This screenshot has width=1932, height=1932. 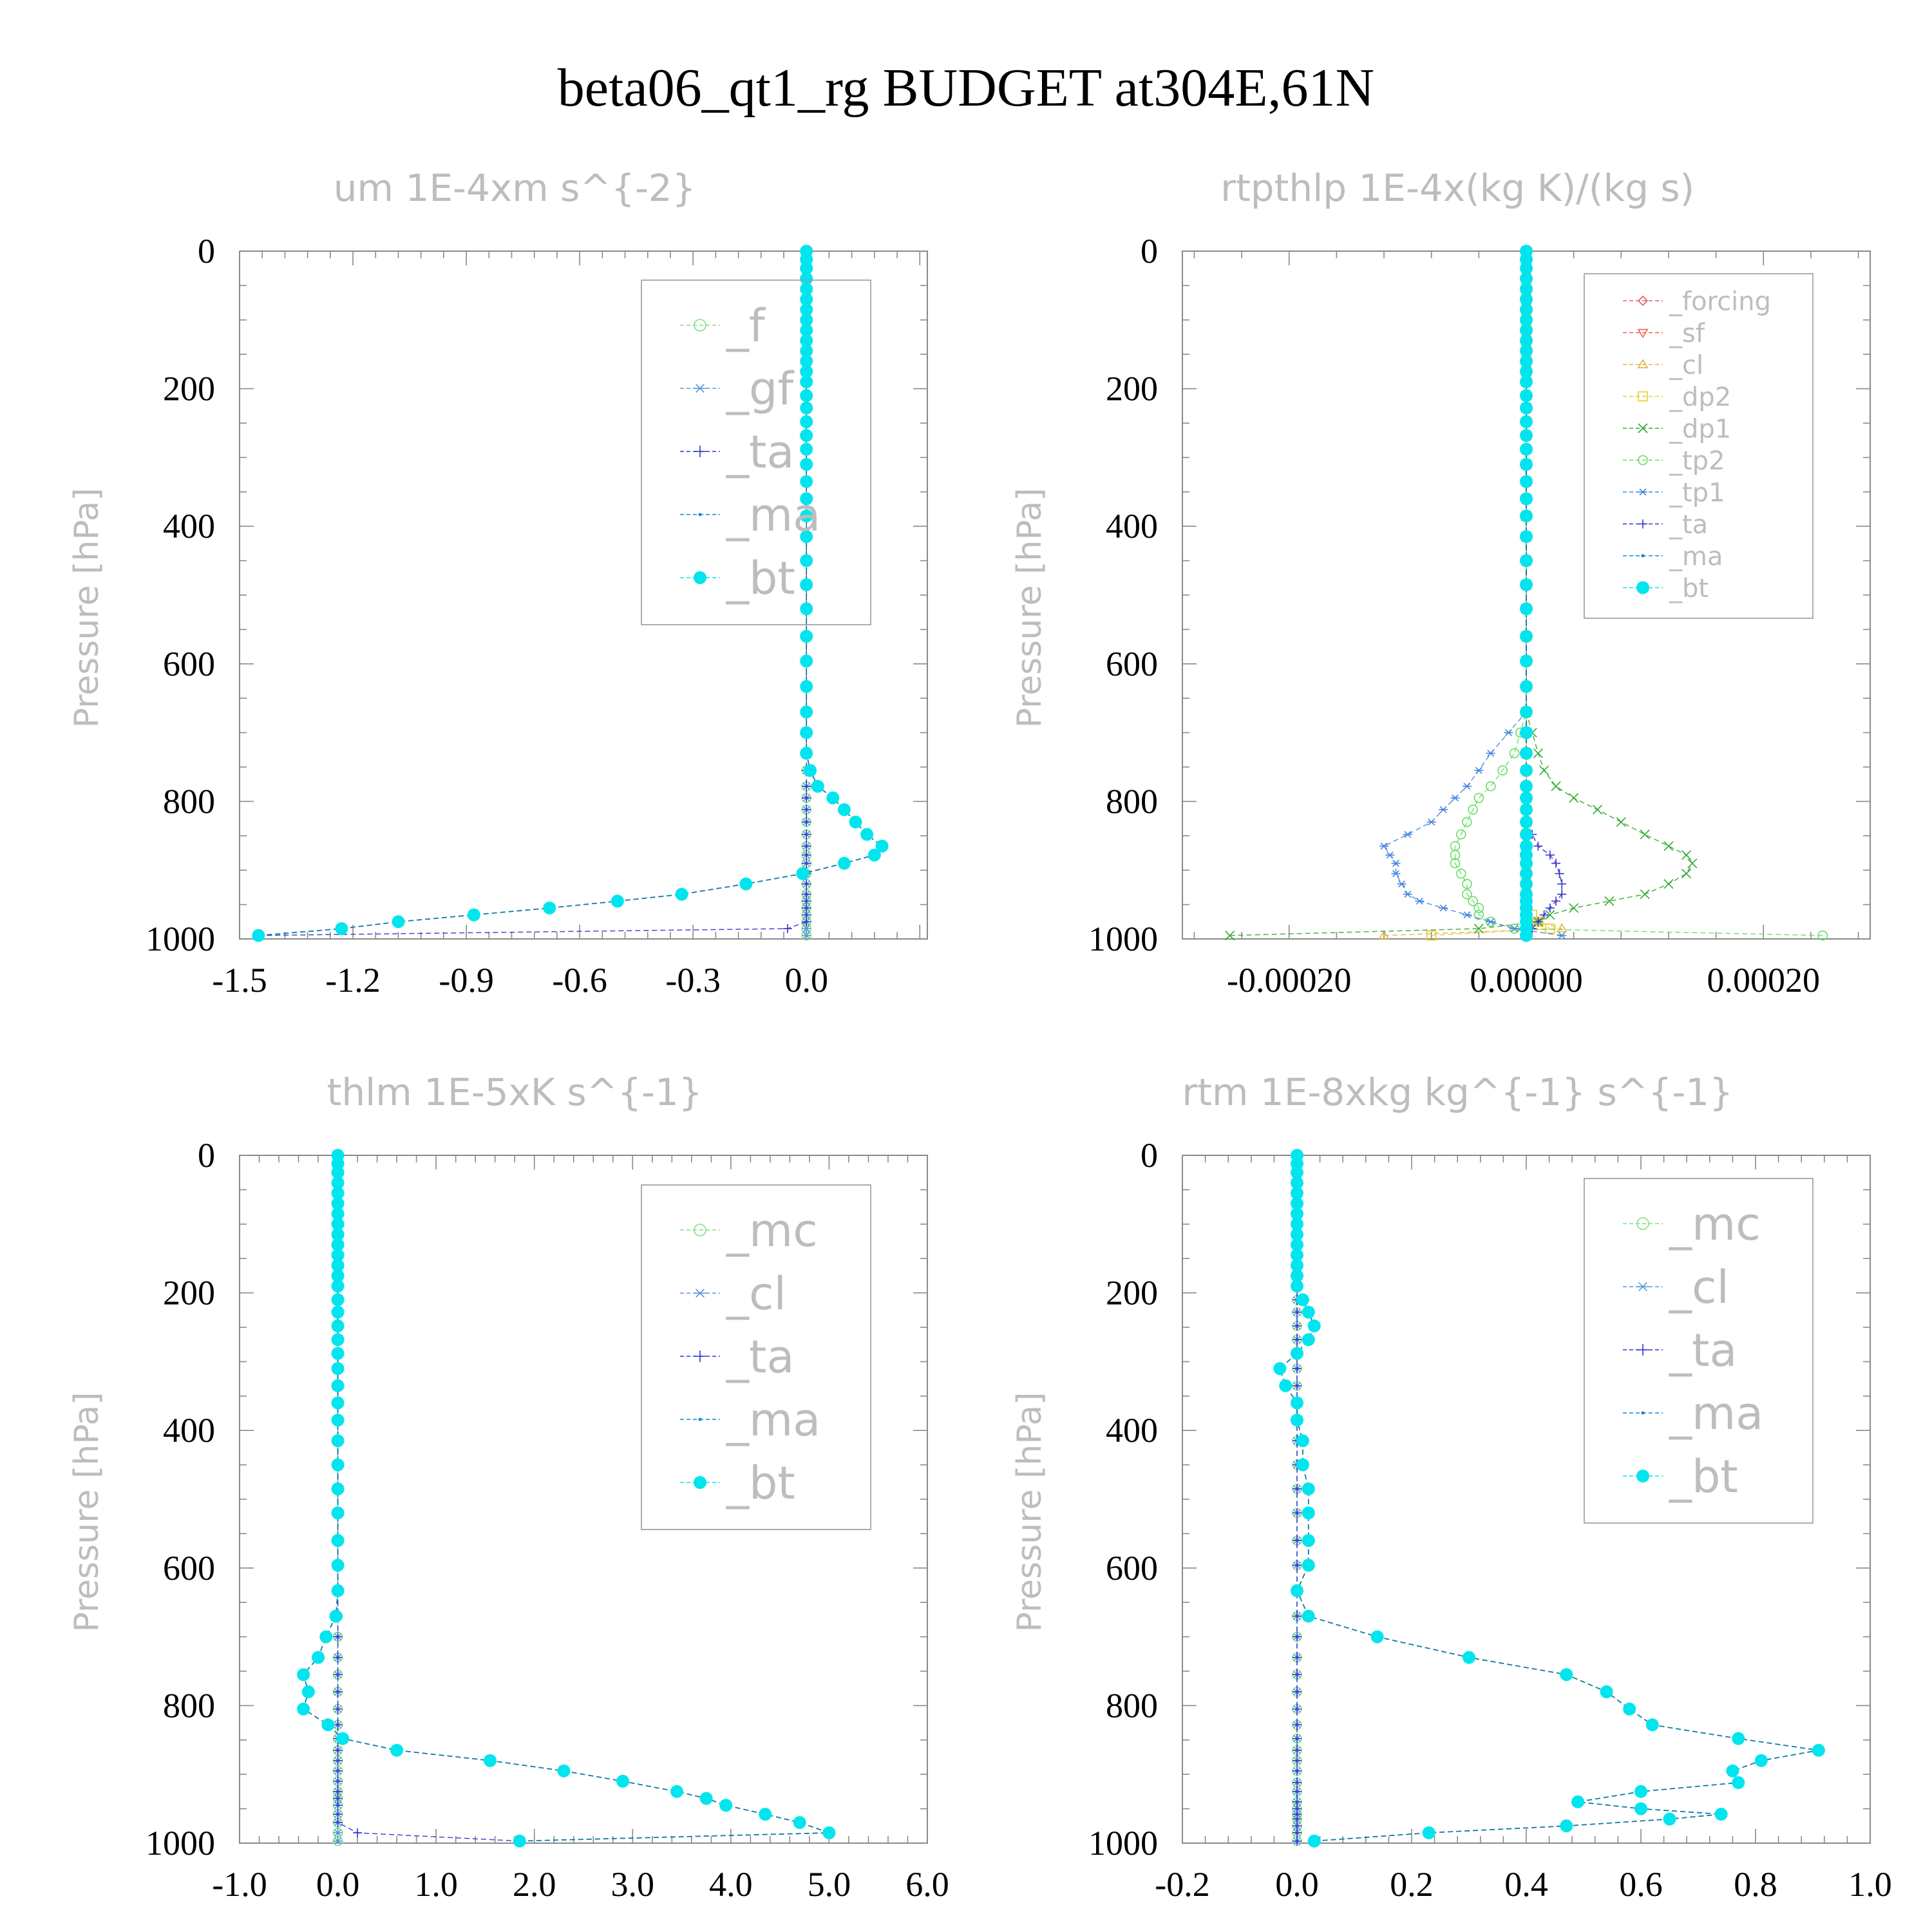 I want to click on y-tick-label: 800, so click(x=189, y=801).